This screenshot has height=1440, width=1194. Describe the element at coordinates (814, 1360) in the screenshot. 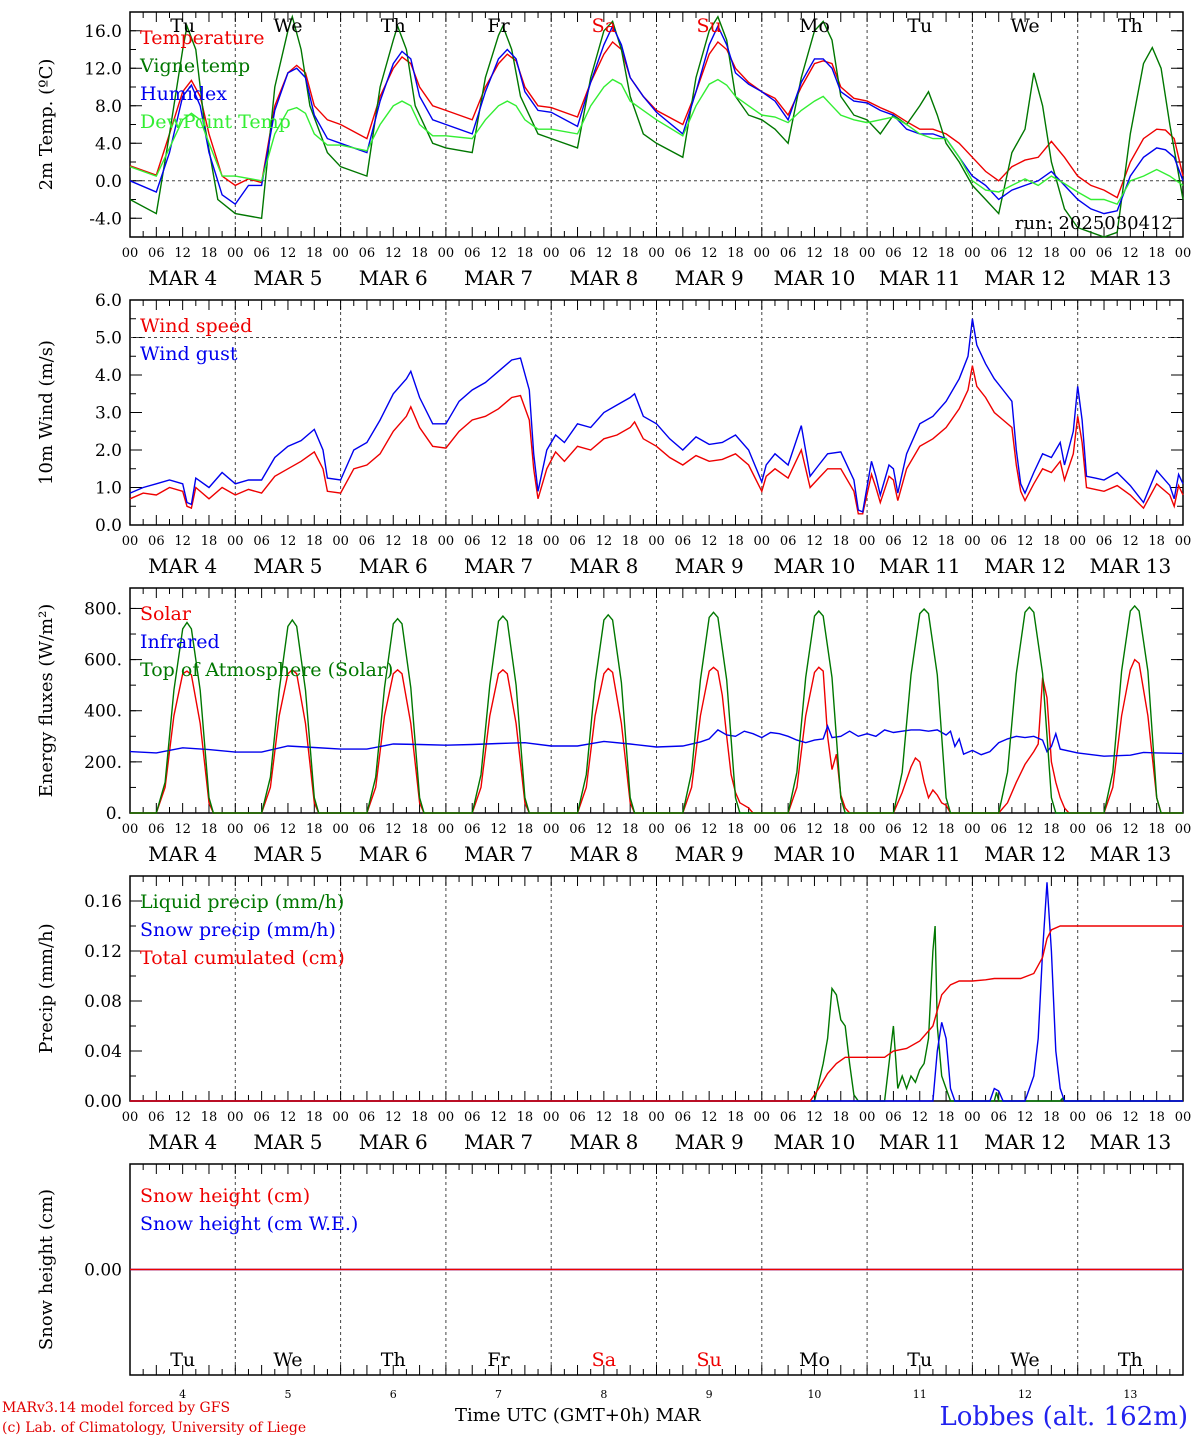

I see `weekday-label: Mo` at that location.